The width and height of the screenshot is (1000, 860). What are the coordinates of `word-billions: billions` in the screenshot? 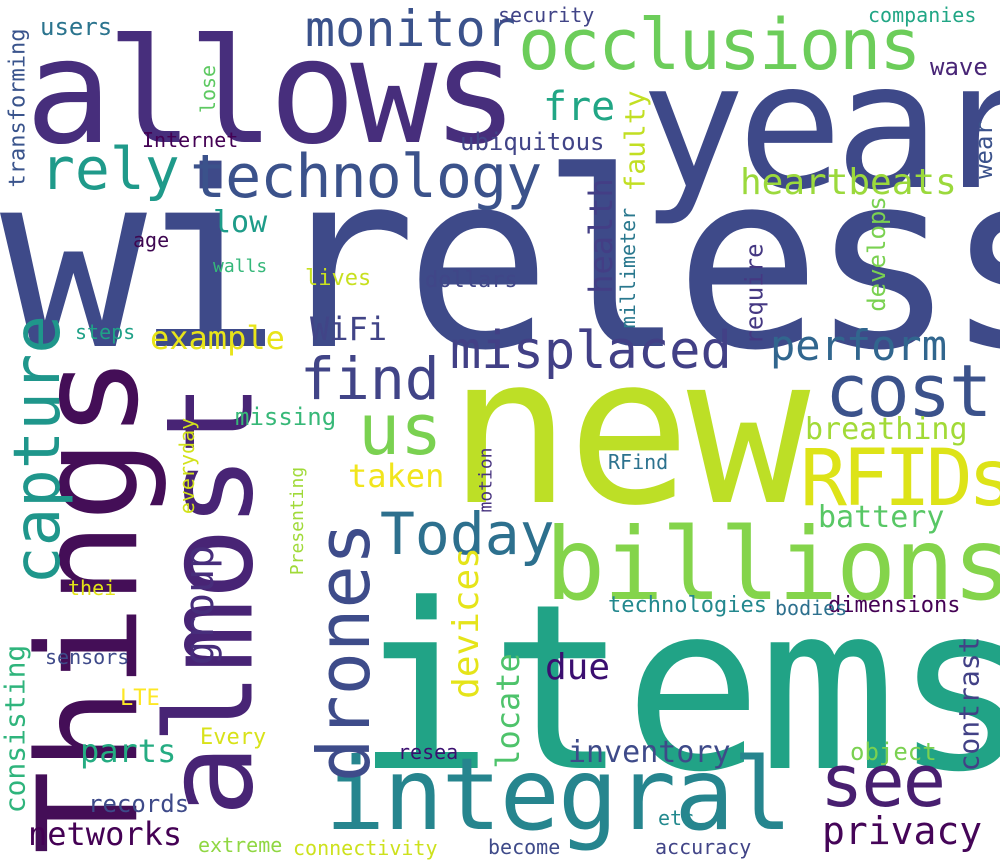 It's located at (772, 564).